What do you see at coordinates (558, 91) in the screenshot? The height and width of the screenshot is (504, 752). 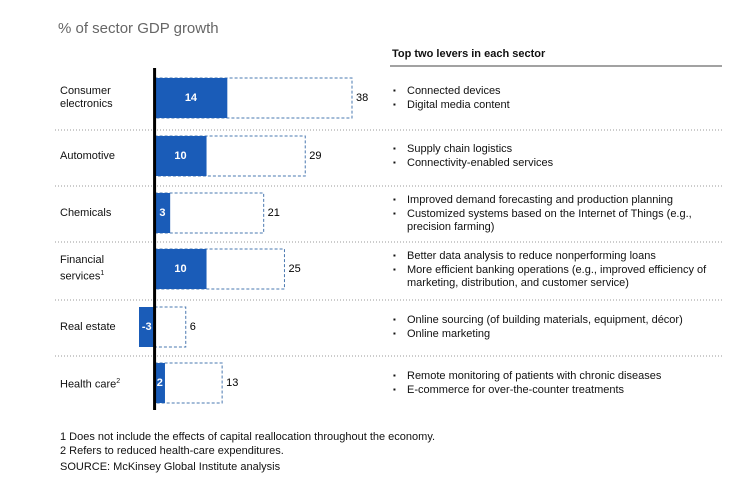 I see `lever-item: Connected devices` at bounding box center [558, 91].